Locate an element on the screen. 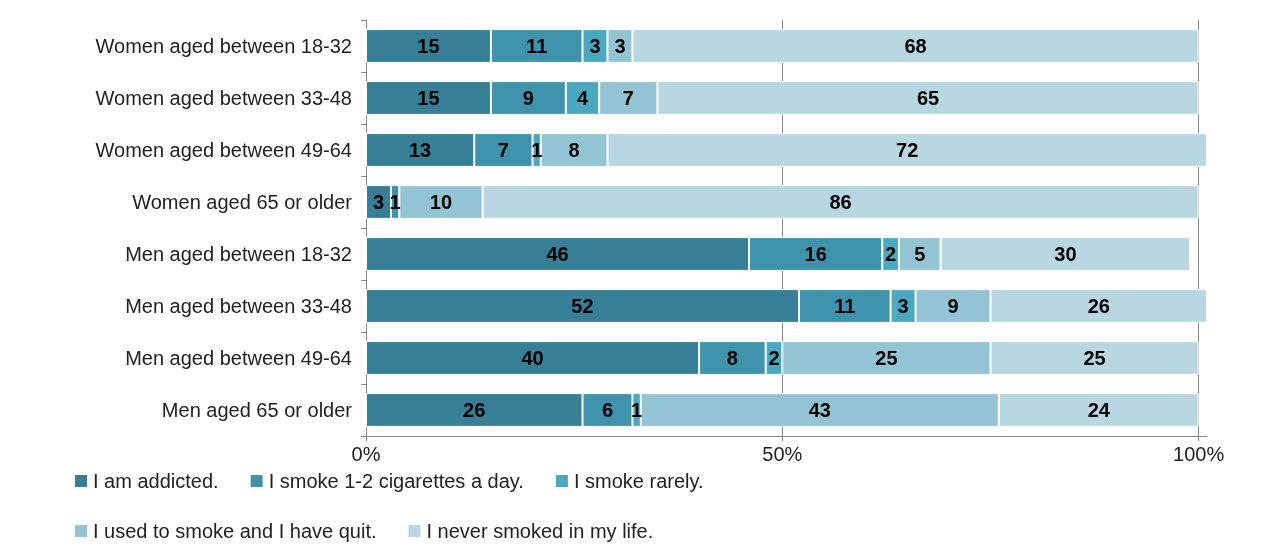  data-label: 13 is located at coordinates (420, 150).